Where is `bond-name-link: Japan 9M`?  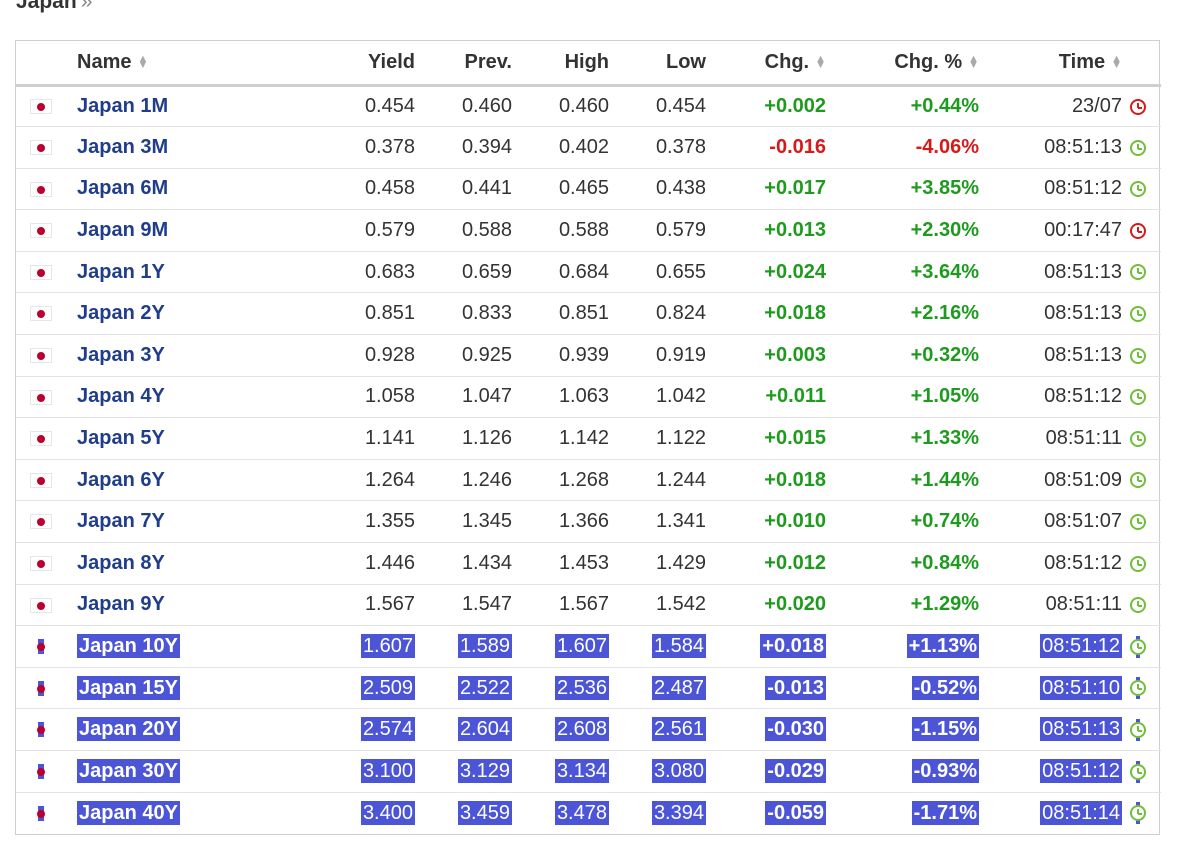 bond-name-link: Japan 9M is located at coordinates (123, 230).